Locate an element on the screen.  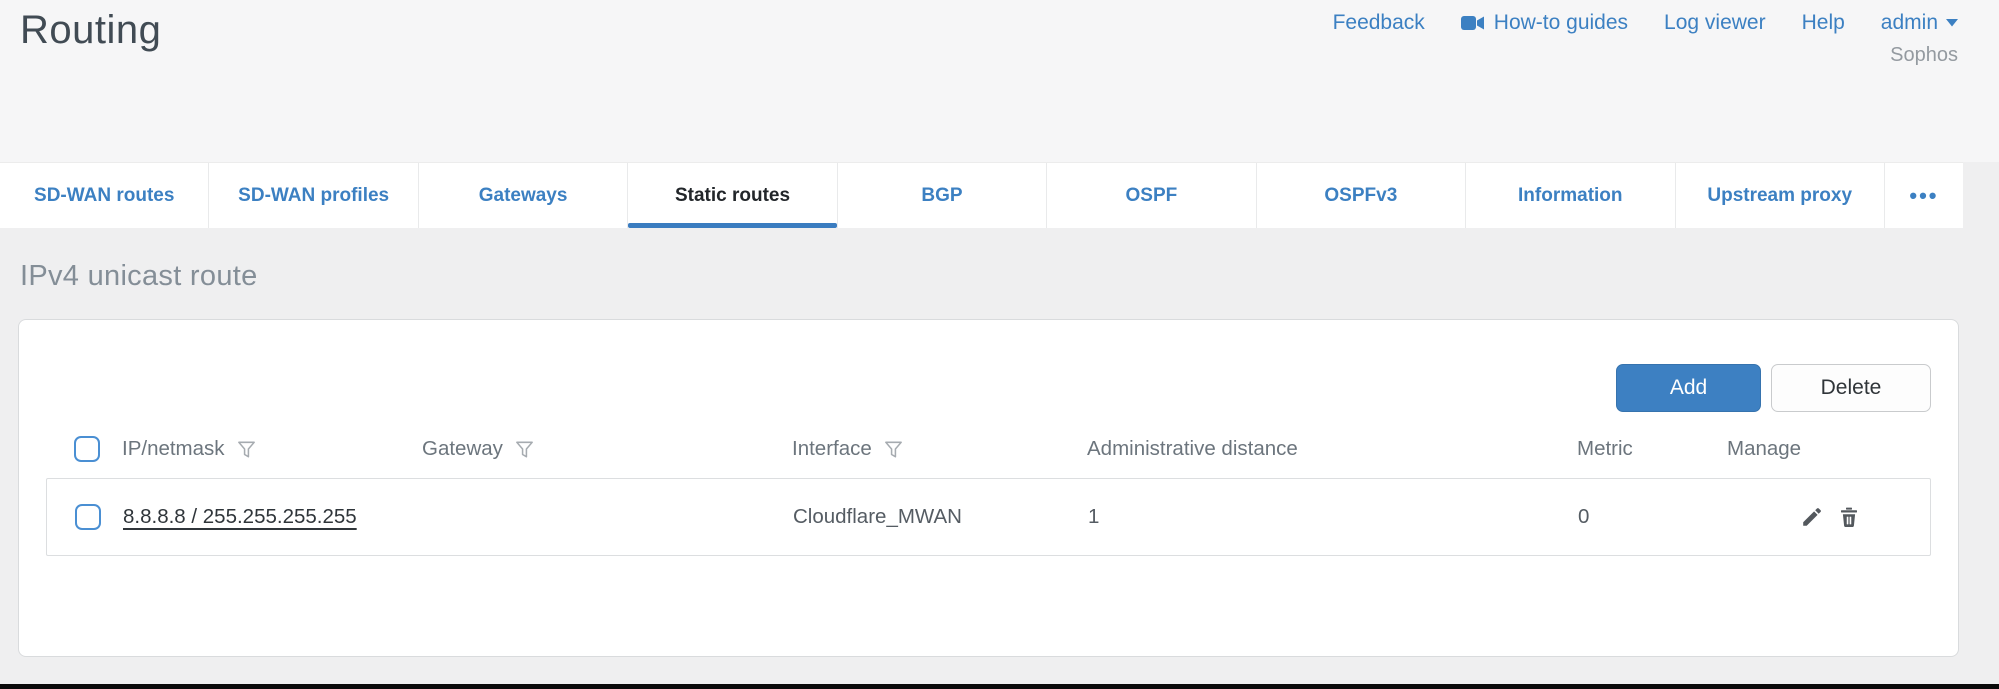
more-tabs-button: ••• is located at coordinates (1924, 195).